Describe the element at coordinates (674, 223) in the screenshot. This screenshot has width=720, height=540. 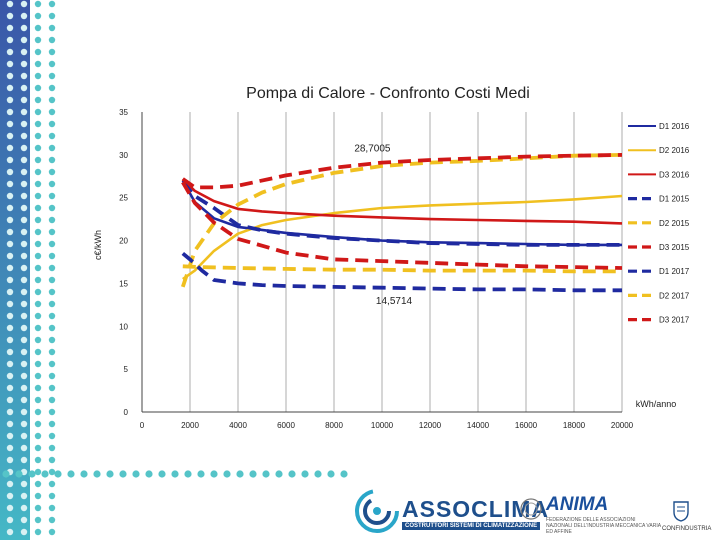
I see `legend-label: D2 2015` at that location.